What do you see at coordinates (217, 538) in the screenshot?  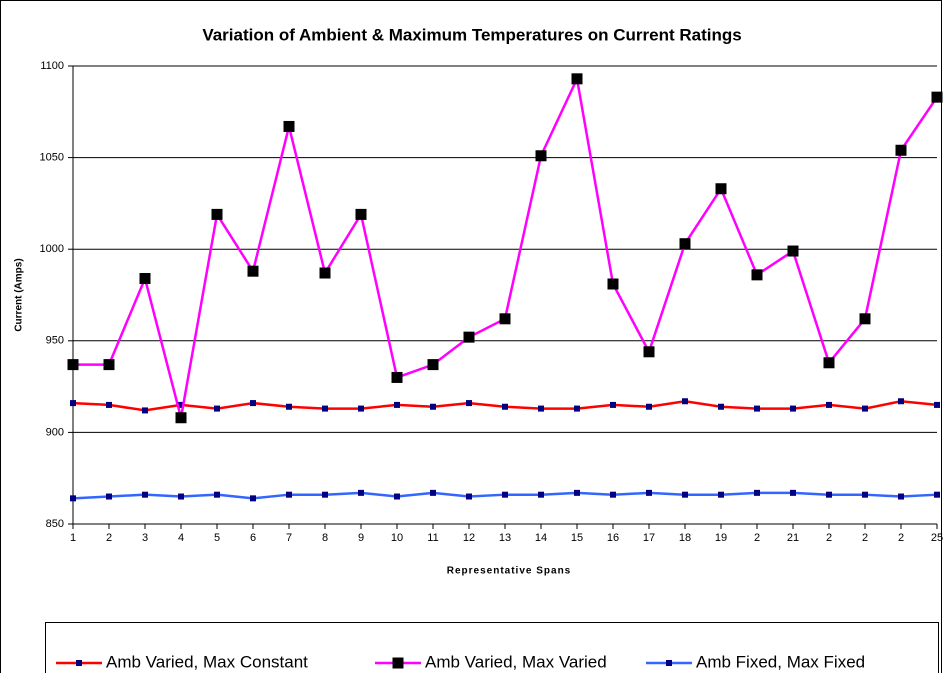 I see `x-tick-label: 5` at bounding box center [217, 538].